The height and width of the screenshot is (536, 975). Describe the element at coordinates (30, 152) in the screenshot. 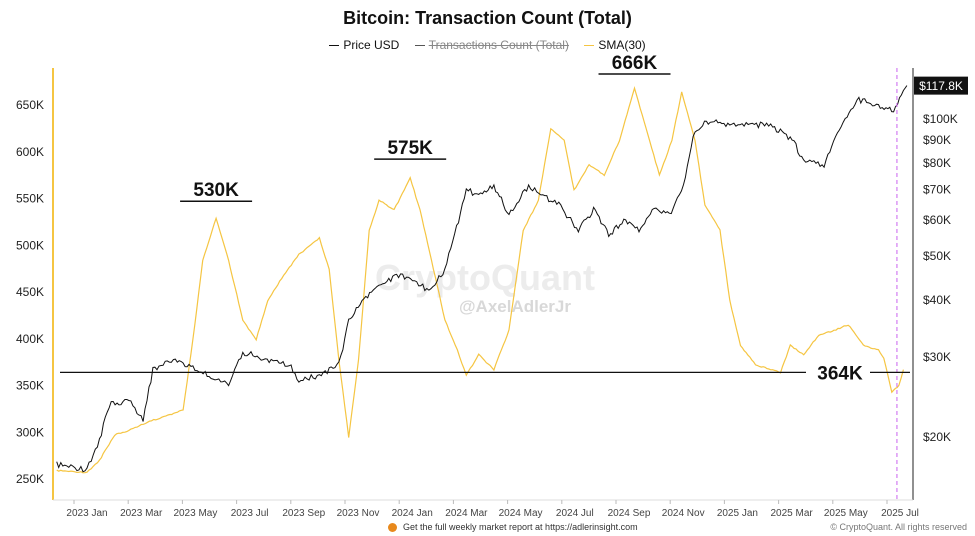

I see `left-tick-label: 600K` at that location.